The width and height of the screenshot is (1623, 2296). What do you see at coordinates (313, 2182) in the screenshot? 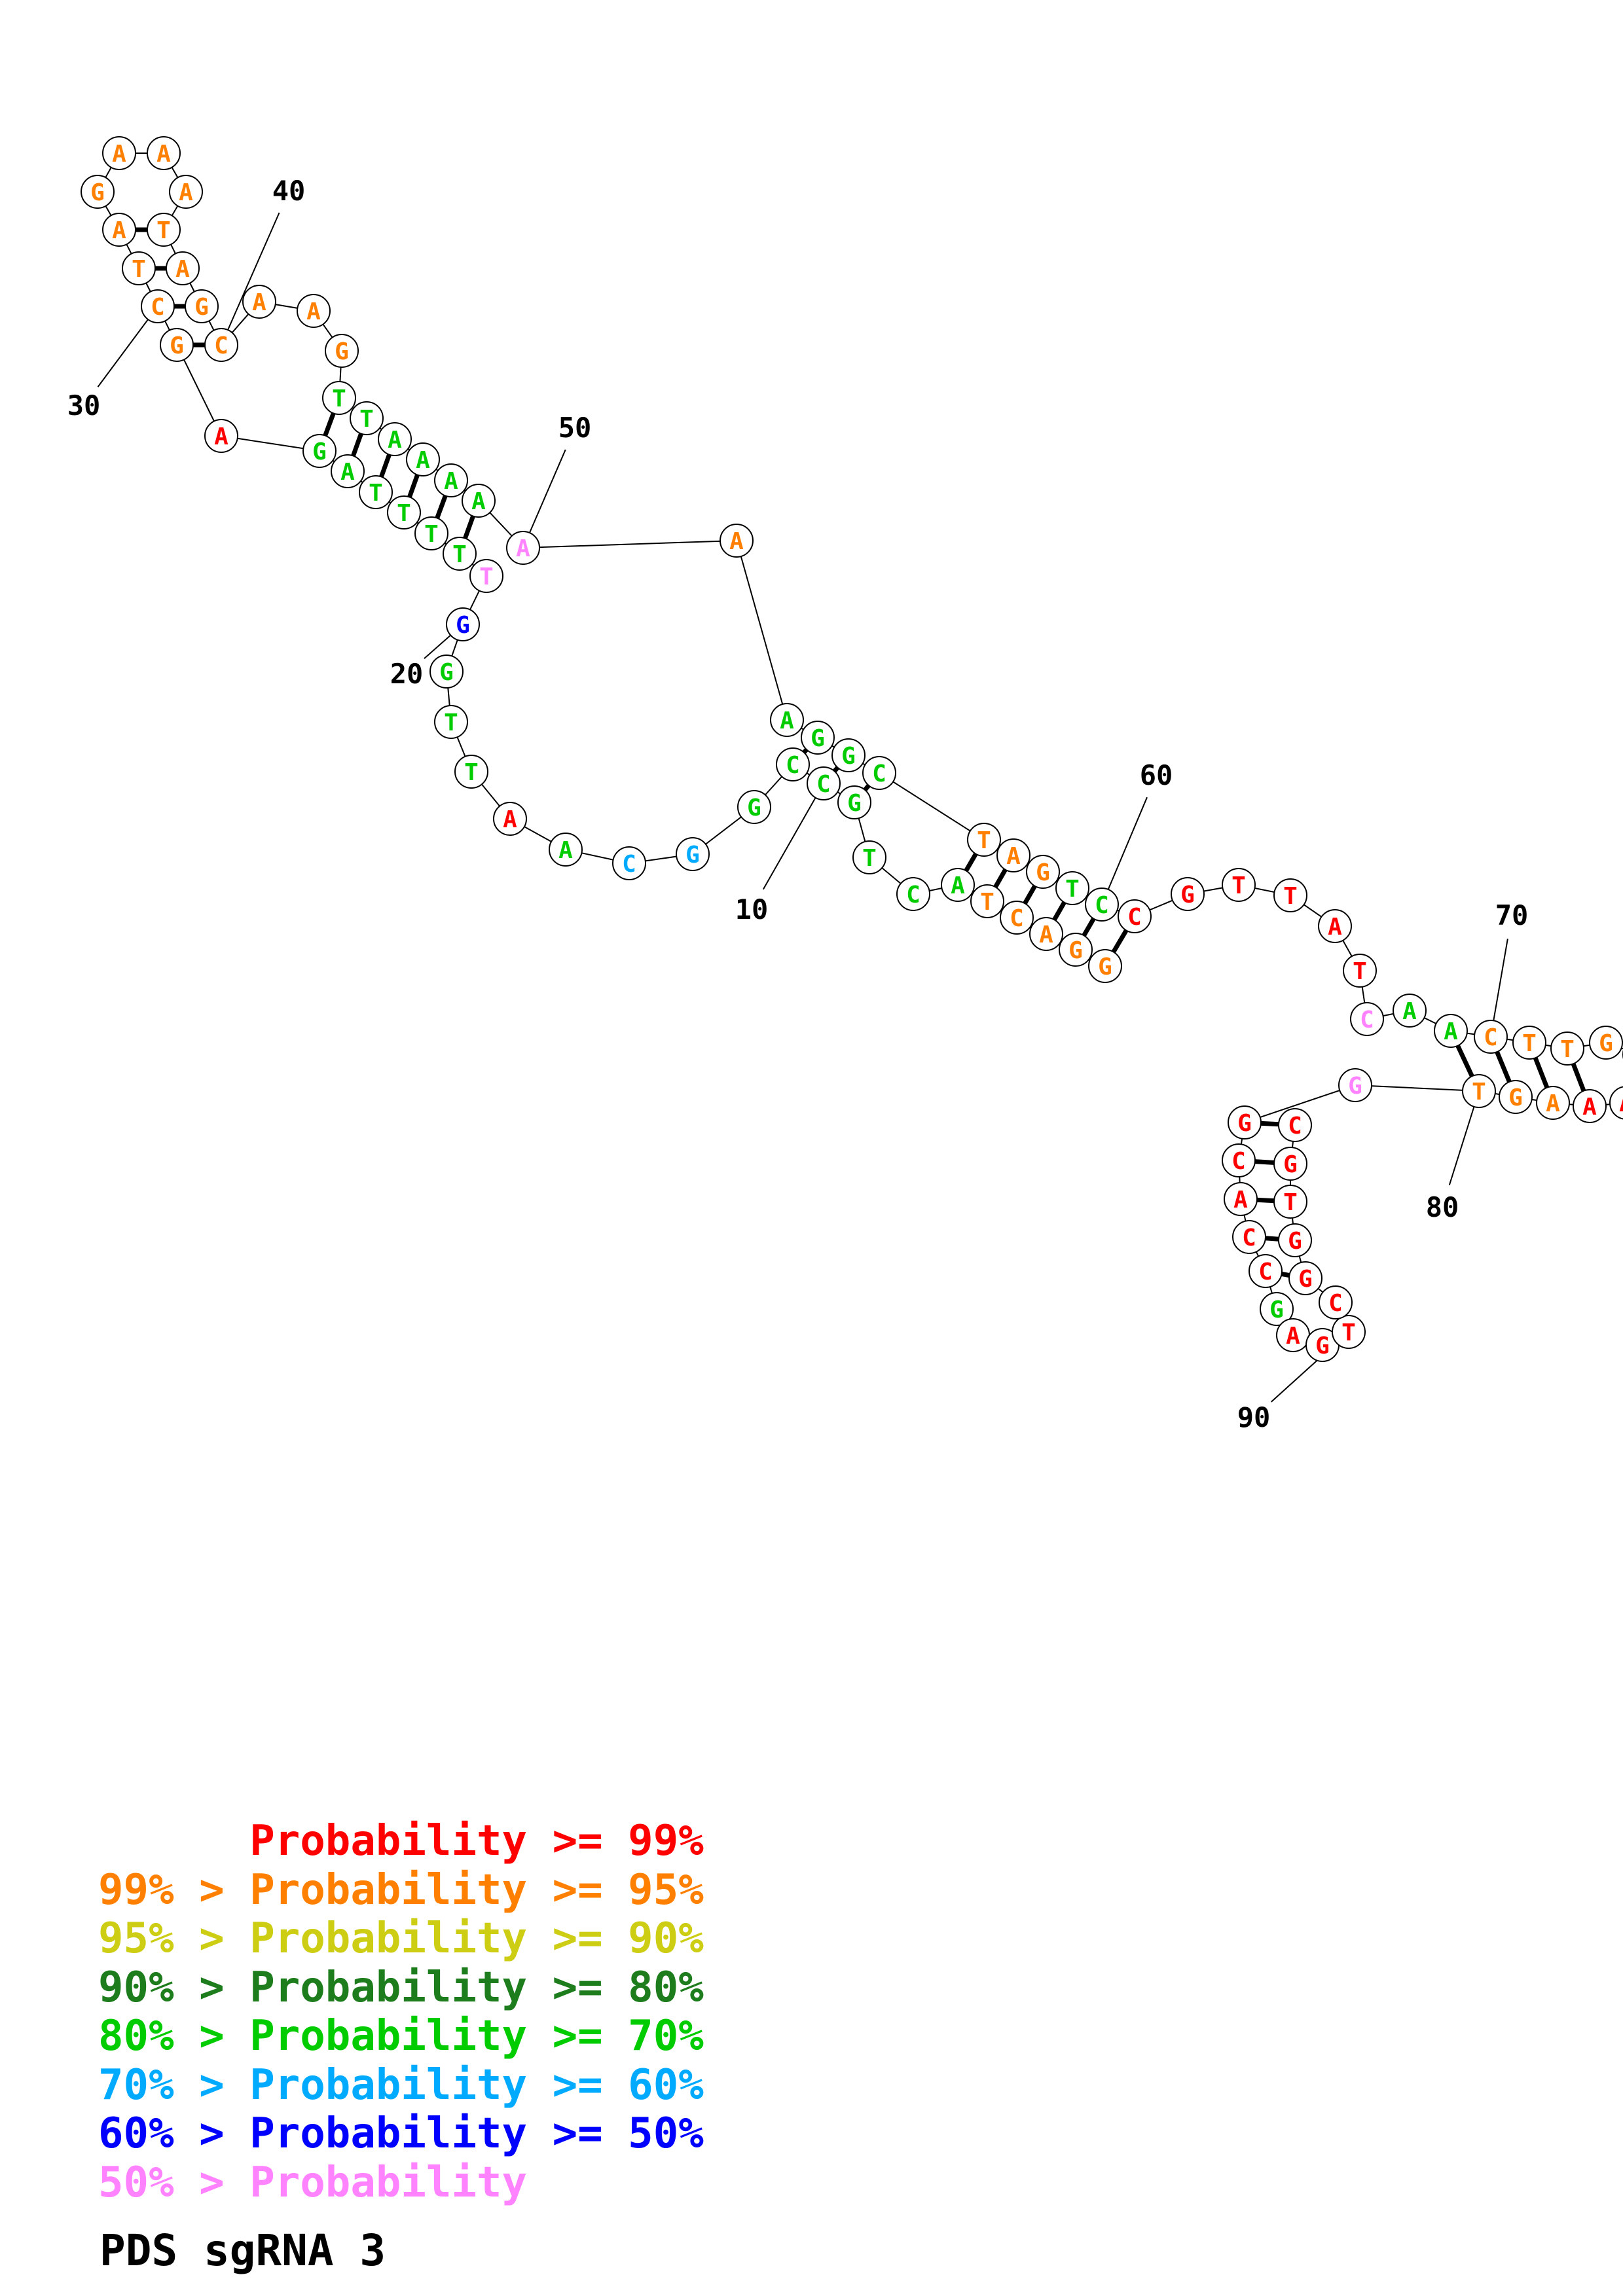
I see `legend-row-below-50: 50% > Probability` at bounding box center [313, 2182].